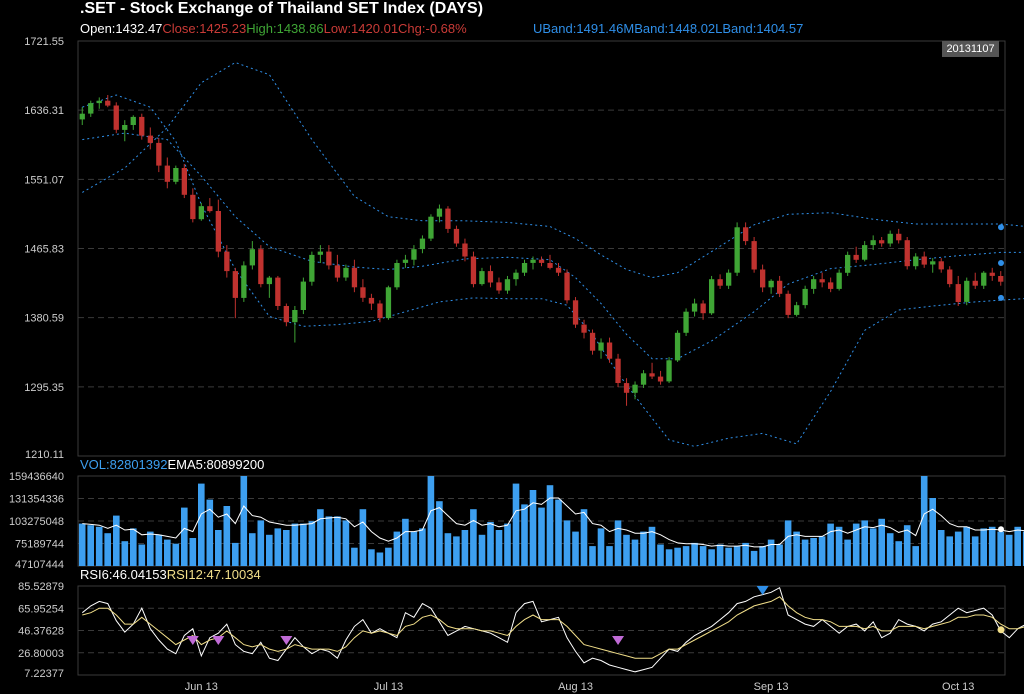  What do you see at coordinates (759, 28) in the screenshot?
I see `lower-band-value: LBand:1404.57` at bounding box center [759, 28].